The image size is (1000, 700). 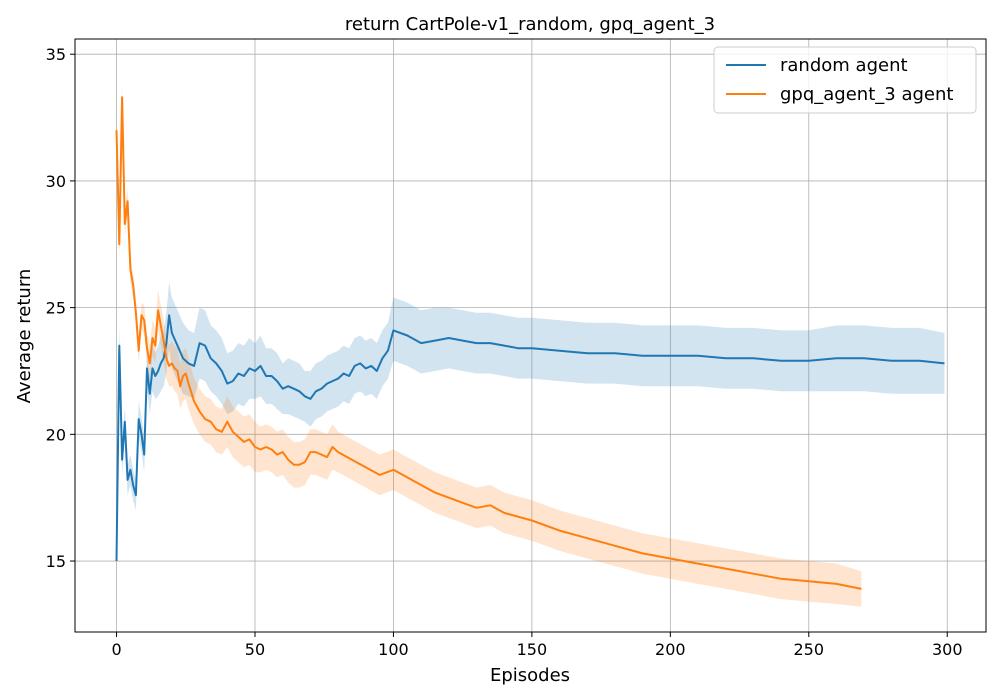 What do you see at coordinates (844, 65) in the screenshot?
I see `legend-label-random-agent: random agent` at bounding box center [844, 65].